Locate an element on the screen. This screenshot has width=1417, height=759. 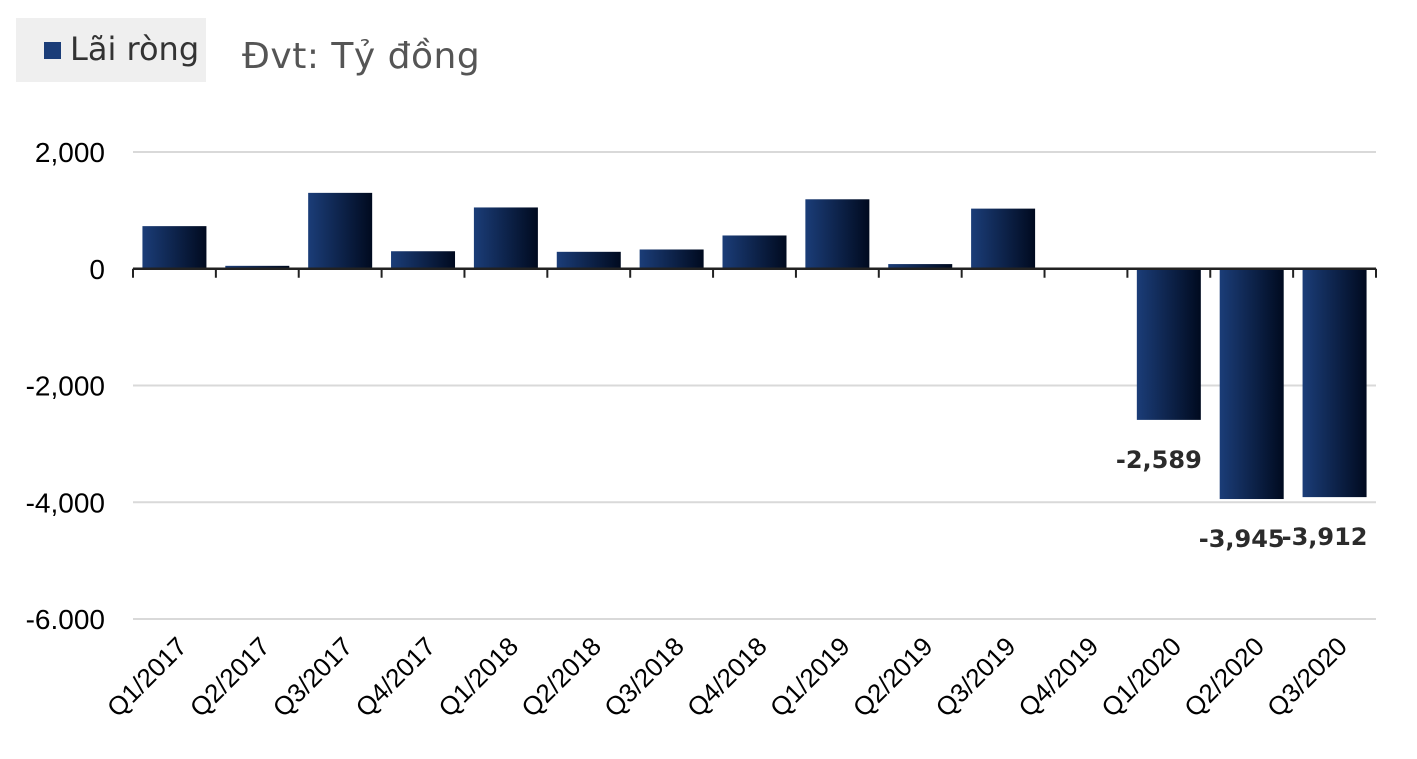
x-tick-label: Q3/2018 is located at coordinates (644, 677).